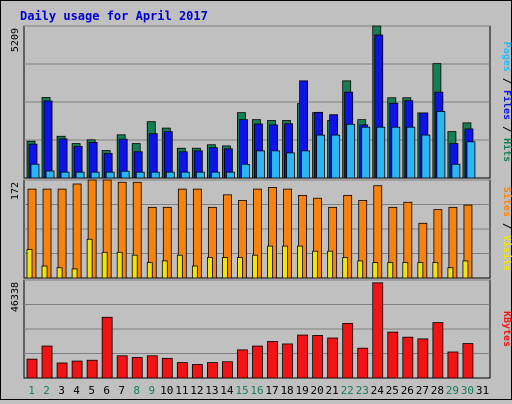 Image resolution: width=512 pixels, height=404 pixels. Describe the element at coordinates (347, 390) in the screenshot. I see `xtick-label-day-22: 22` at that location.